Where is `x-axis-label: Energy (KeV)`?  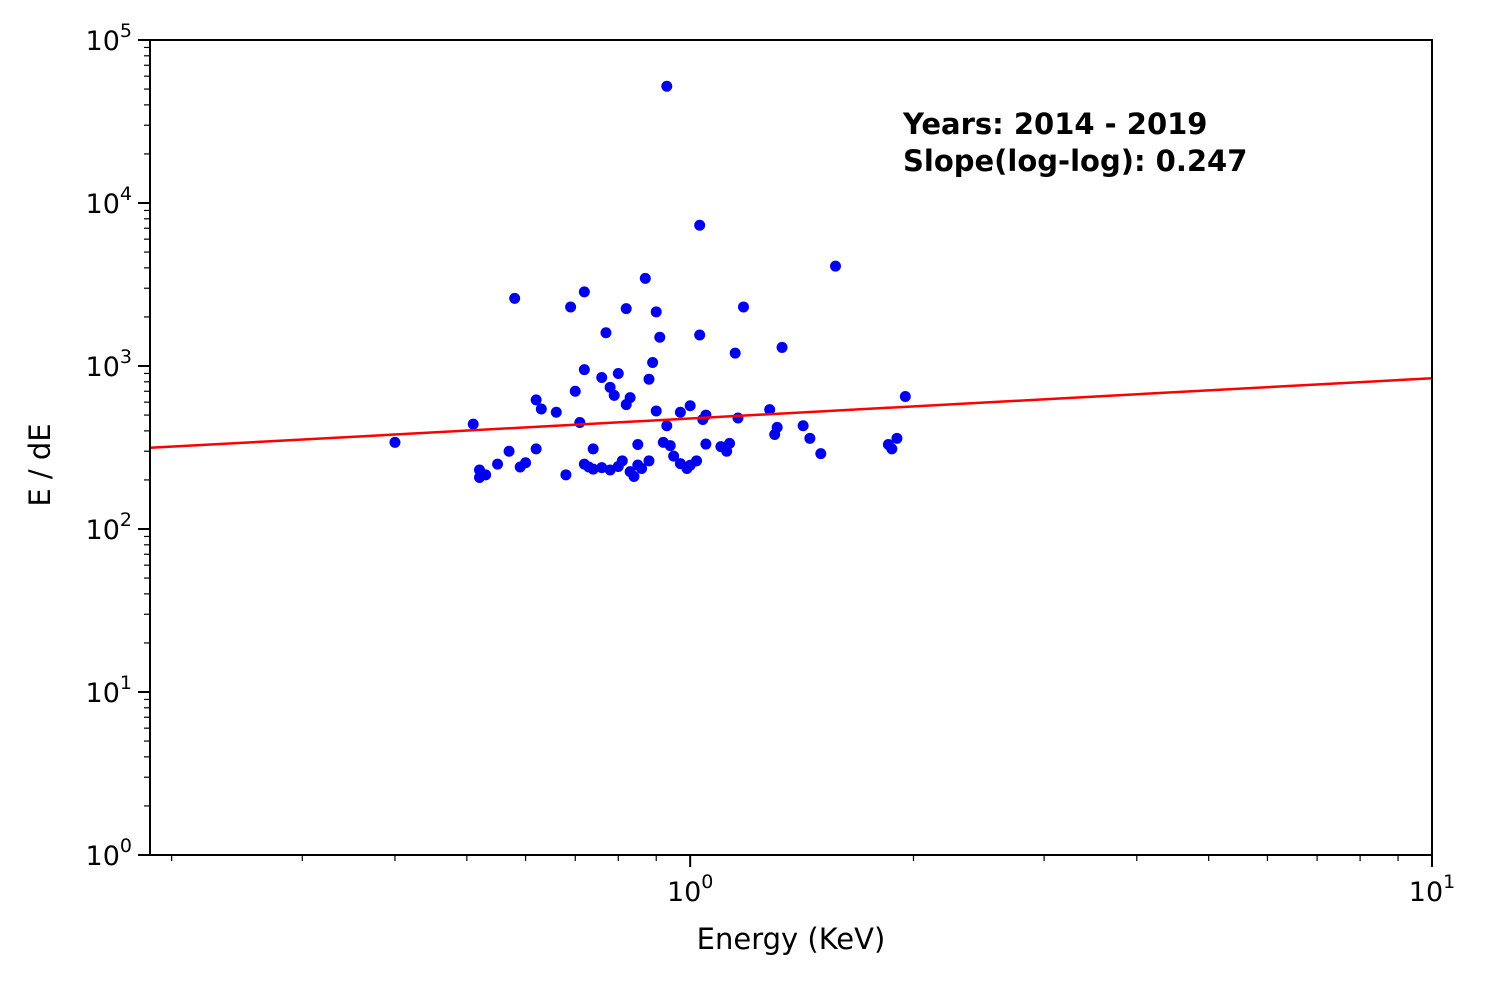
x-axis-label: Energy (KeV) is located at coordinates (791, 939).